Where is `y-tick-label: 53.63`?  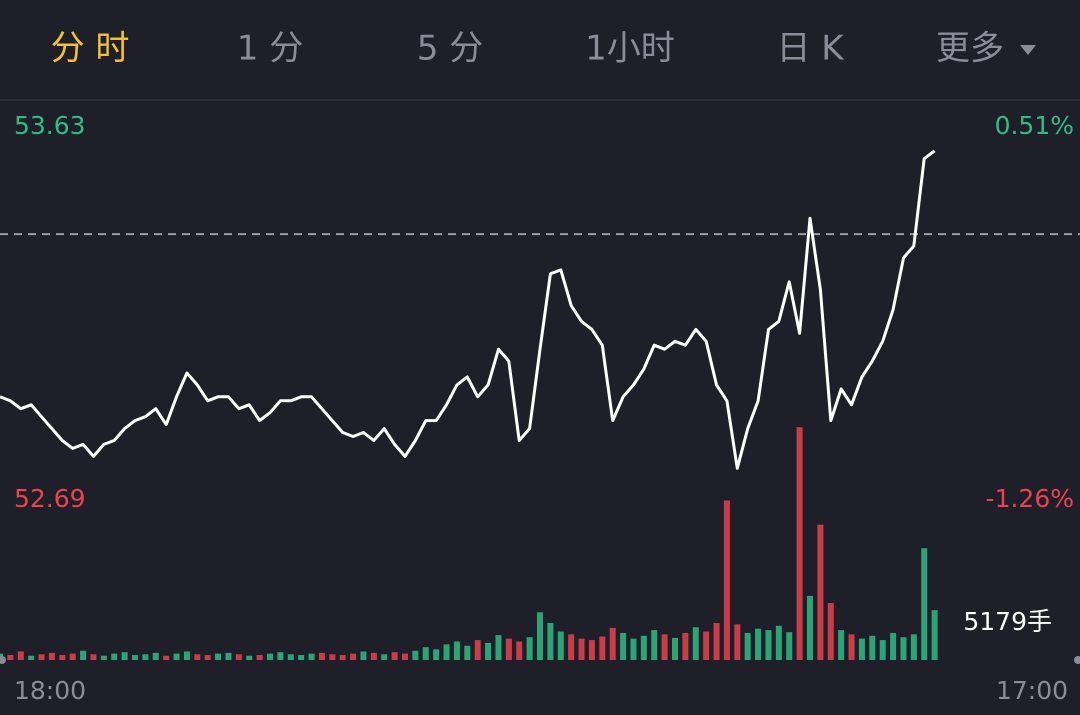
y-tick-label: 53.63 is located at coordinates (50, 125).